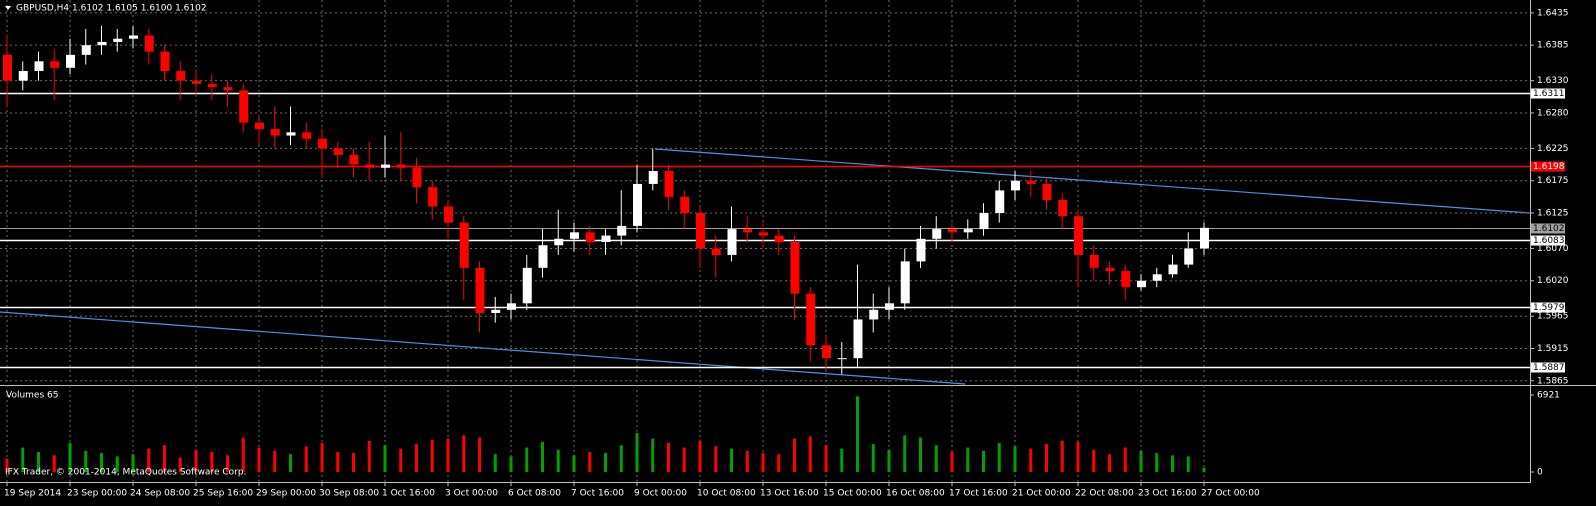 The image size is (1596, 506). I want to click on x-tick-label: 29 Sep 00:00, so click(286, 494).